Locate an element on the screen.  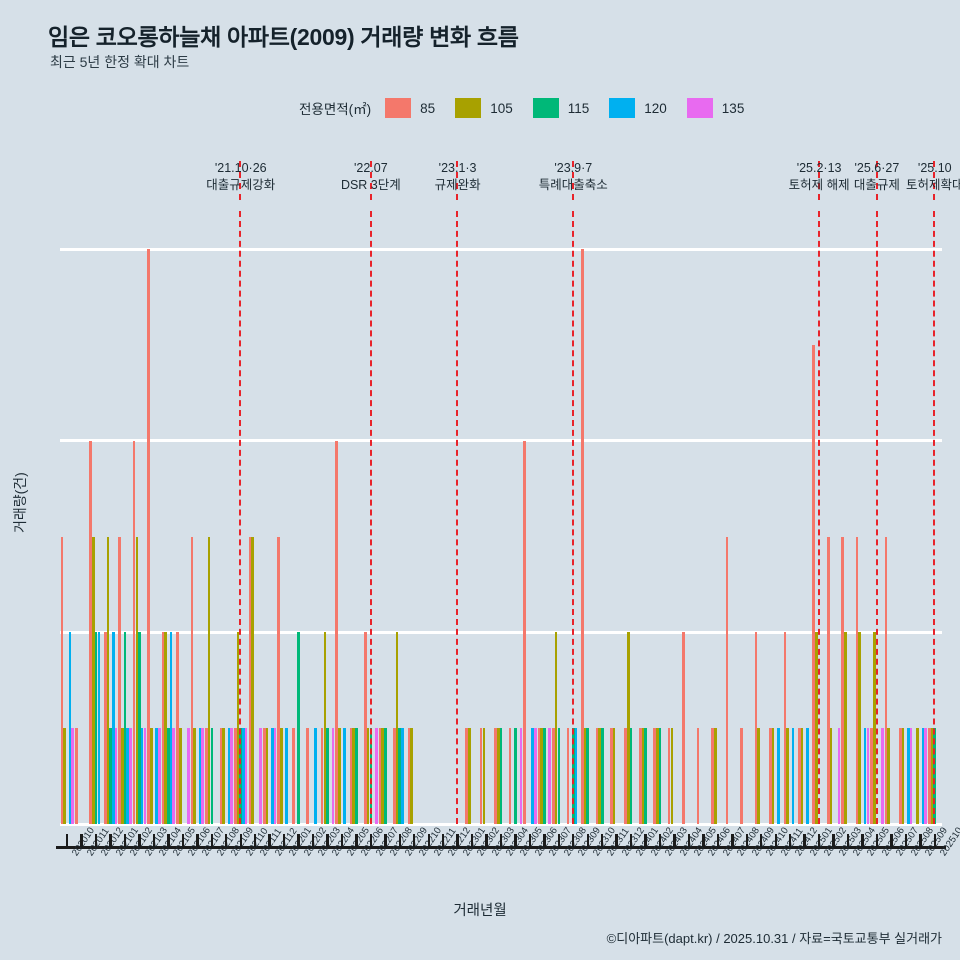
legend-item-115: 115 is located at coordinates (568, 108).